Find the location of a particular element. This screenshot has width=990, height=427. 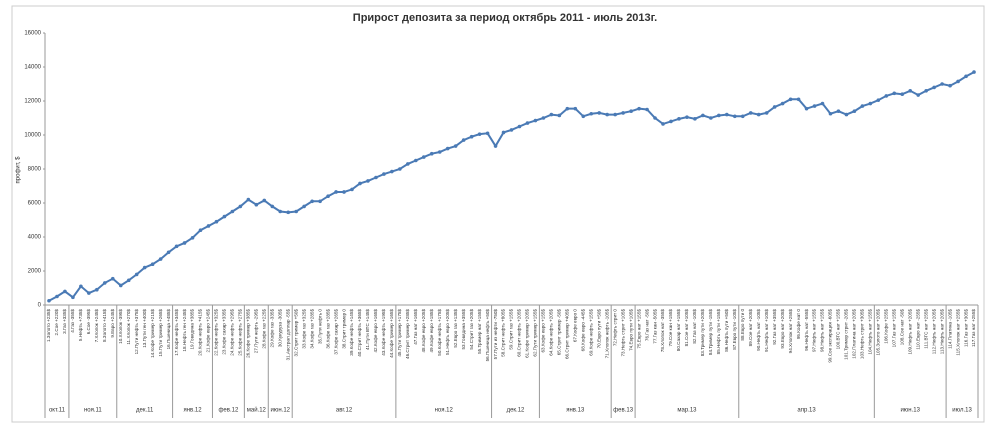

x-tick-label: 95.Кофе нат 0 is located at coordinates (798, 324).